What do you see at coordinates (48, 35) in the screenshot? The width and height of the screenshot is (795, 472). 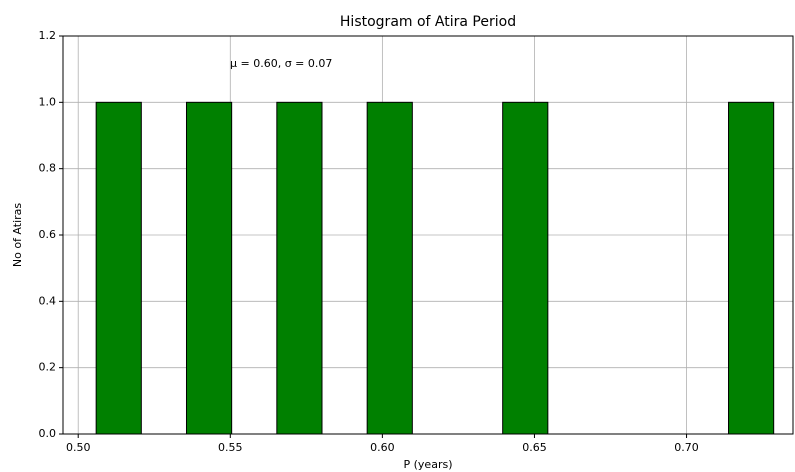 I see `y-tick-label: 1.2` at bounding box center [48, 35].